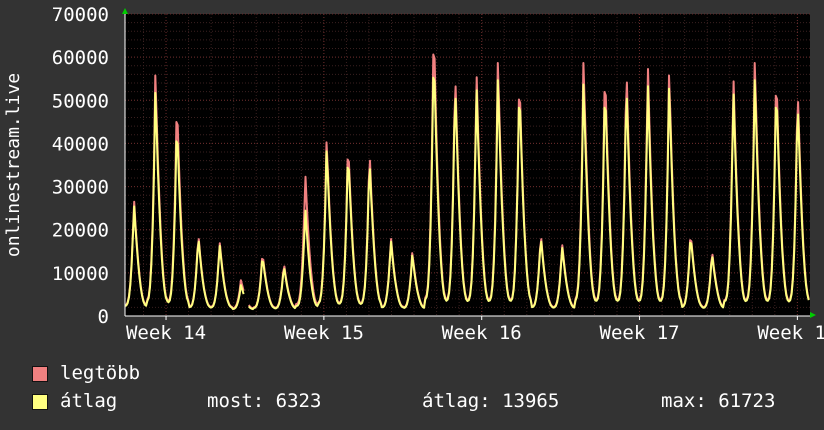  Describe the element at coordinates (80, 188) in the screenshot. I see `y-tick-label: 30000` at that location.